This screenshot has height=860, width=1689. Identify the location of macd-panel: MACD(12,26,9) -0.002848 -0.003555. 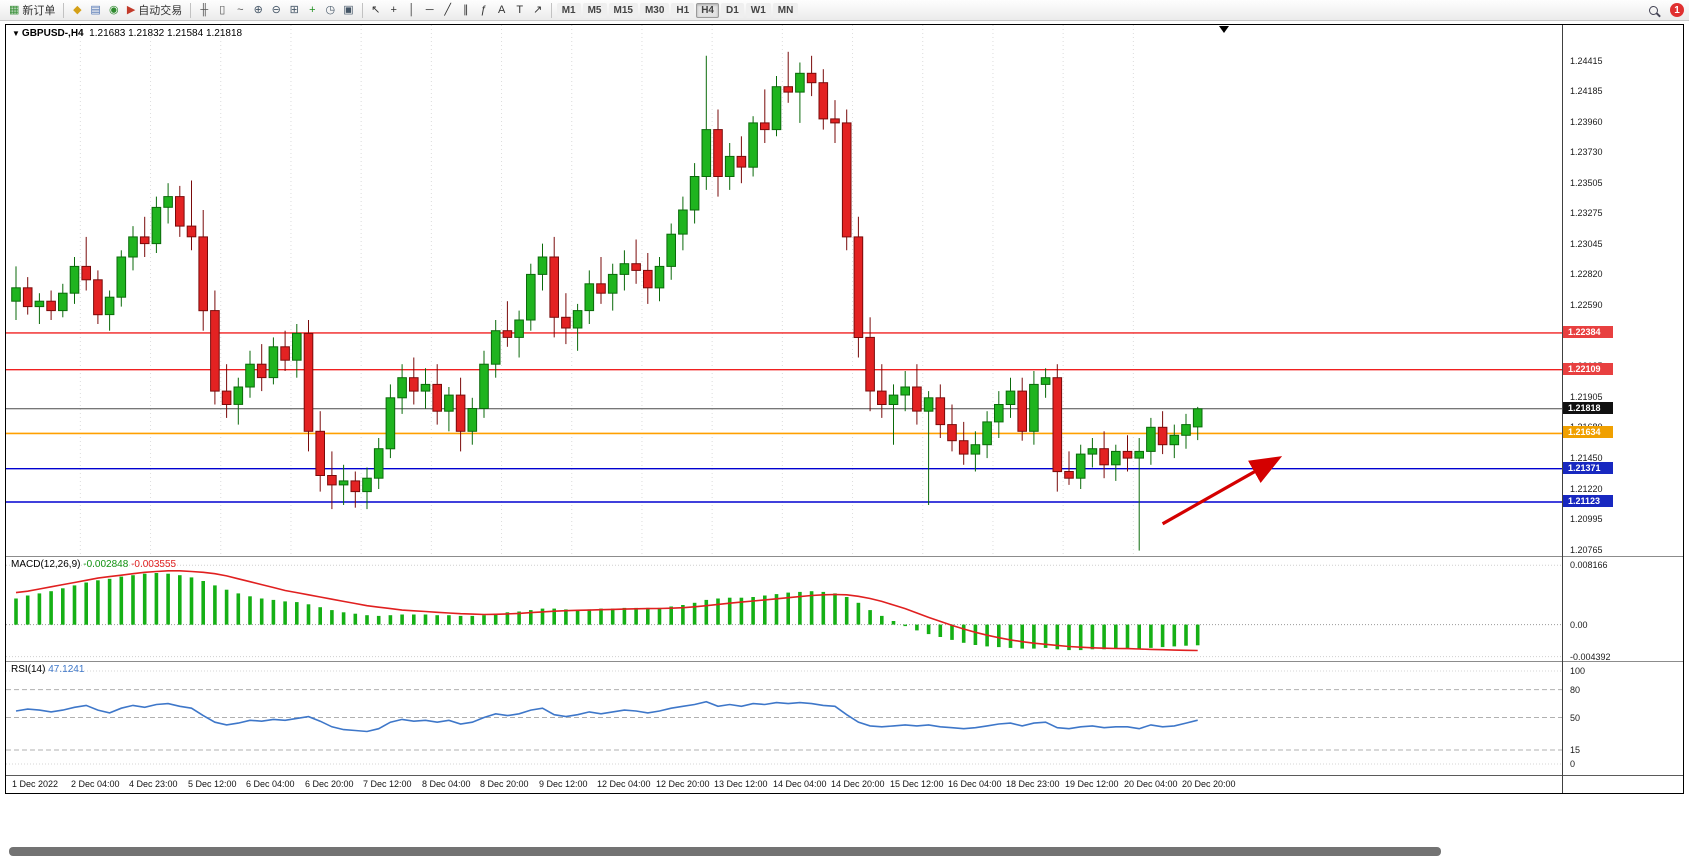
(784, 608).